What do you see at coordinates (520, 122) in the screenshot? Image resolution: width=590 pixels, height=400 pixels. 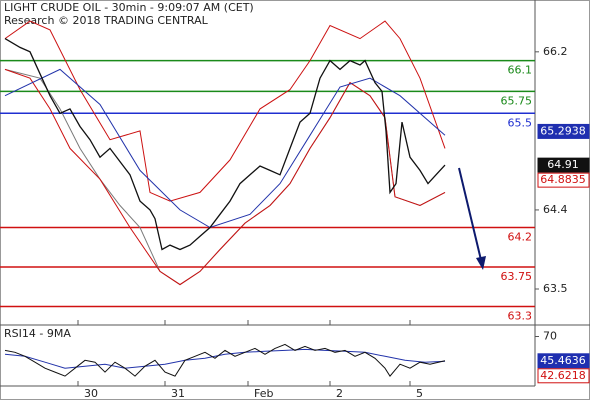 I see `level-label: 65.5` at bounding box center [520, 122].